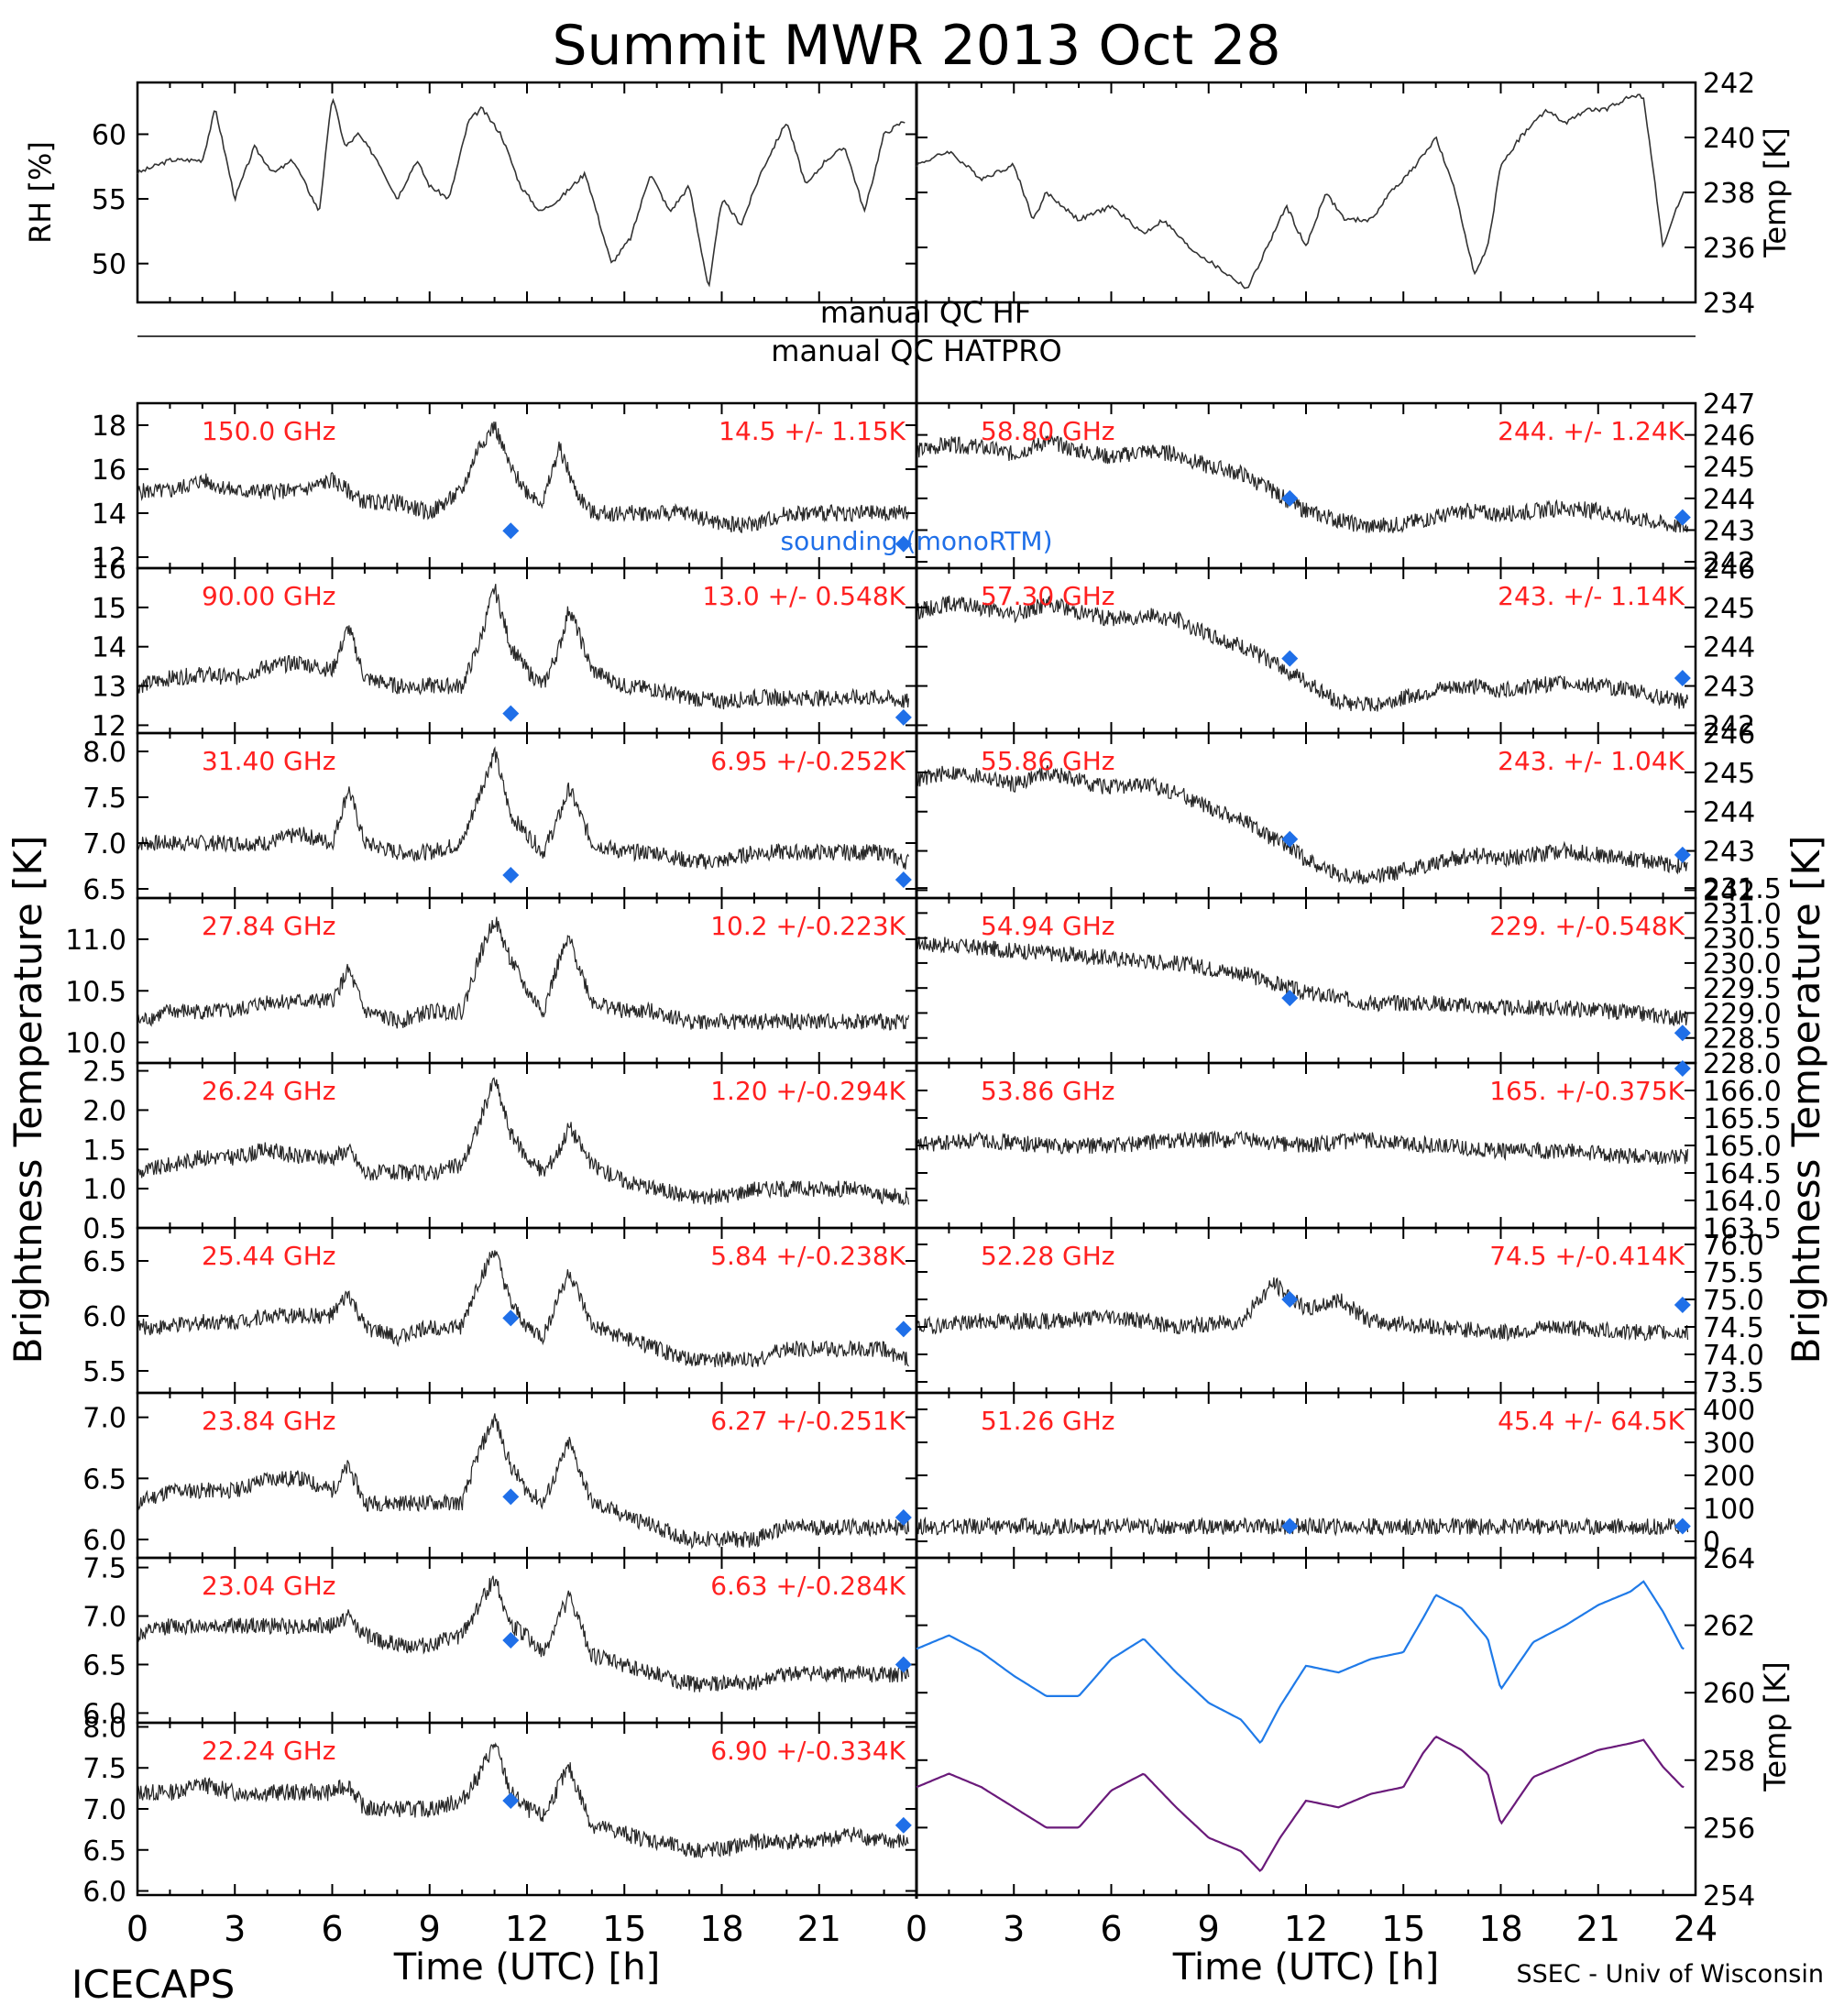 The image size is (1833, 2016). I want to click on x-axis-label-right: Time (UTC) [h], so click(1305, 1967).